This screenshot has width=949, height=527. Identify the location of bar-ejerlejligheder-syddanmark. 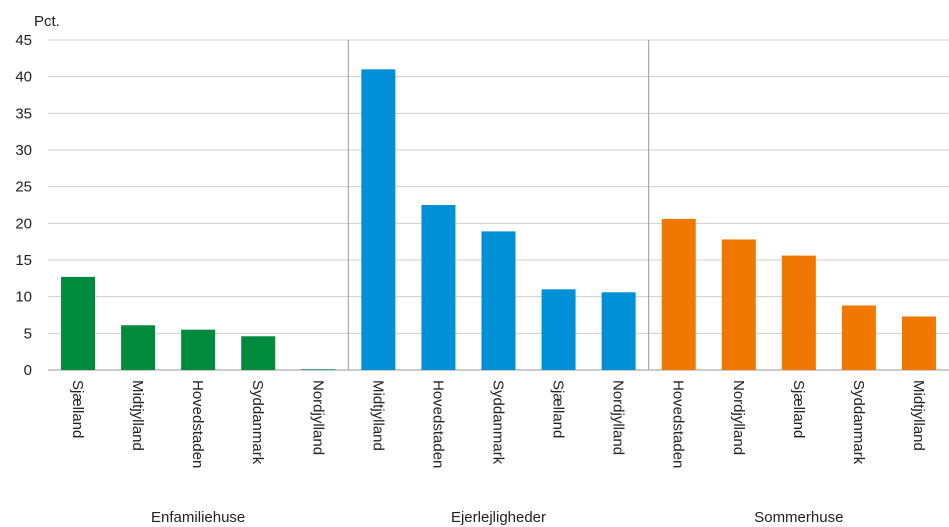
(498, 300).